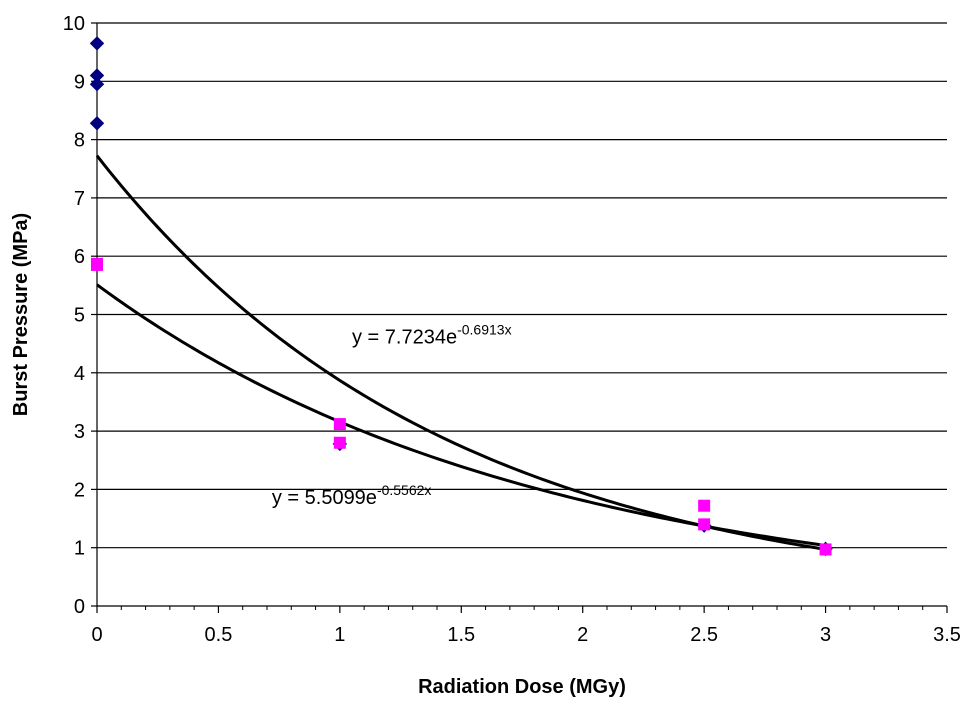  What do you see at coordinates (79, 316) in the screenshot?
I see `y-tick-label-5: 5` at bounding box center [79, 316].